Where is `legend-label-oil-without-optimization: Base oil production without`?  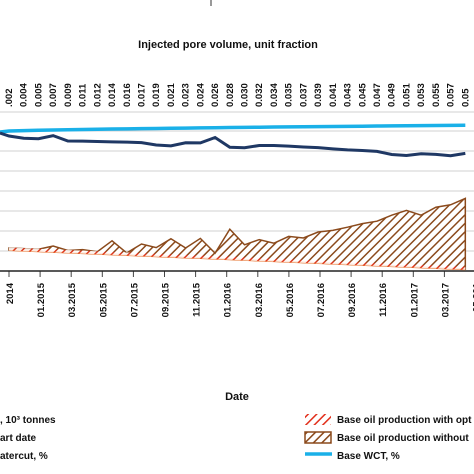 legend-label-oil-without-optimization: Base oil production without is located at coordinates (403, 438).